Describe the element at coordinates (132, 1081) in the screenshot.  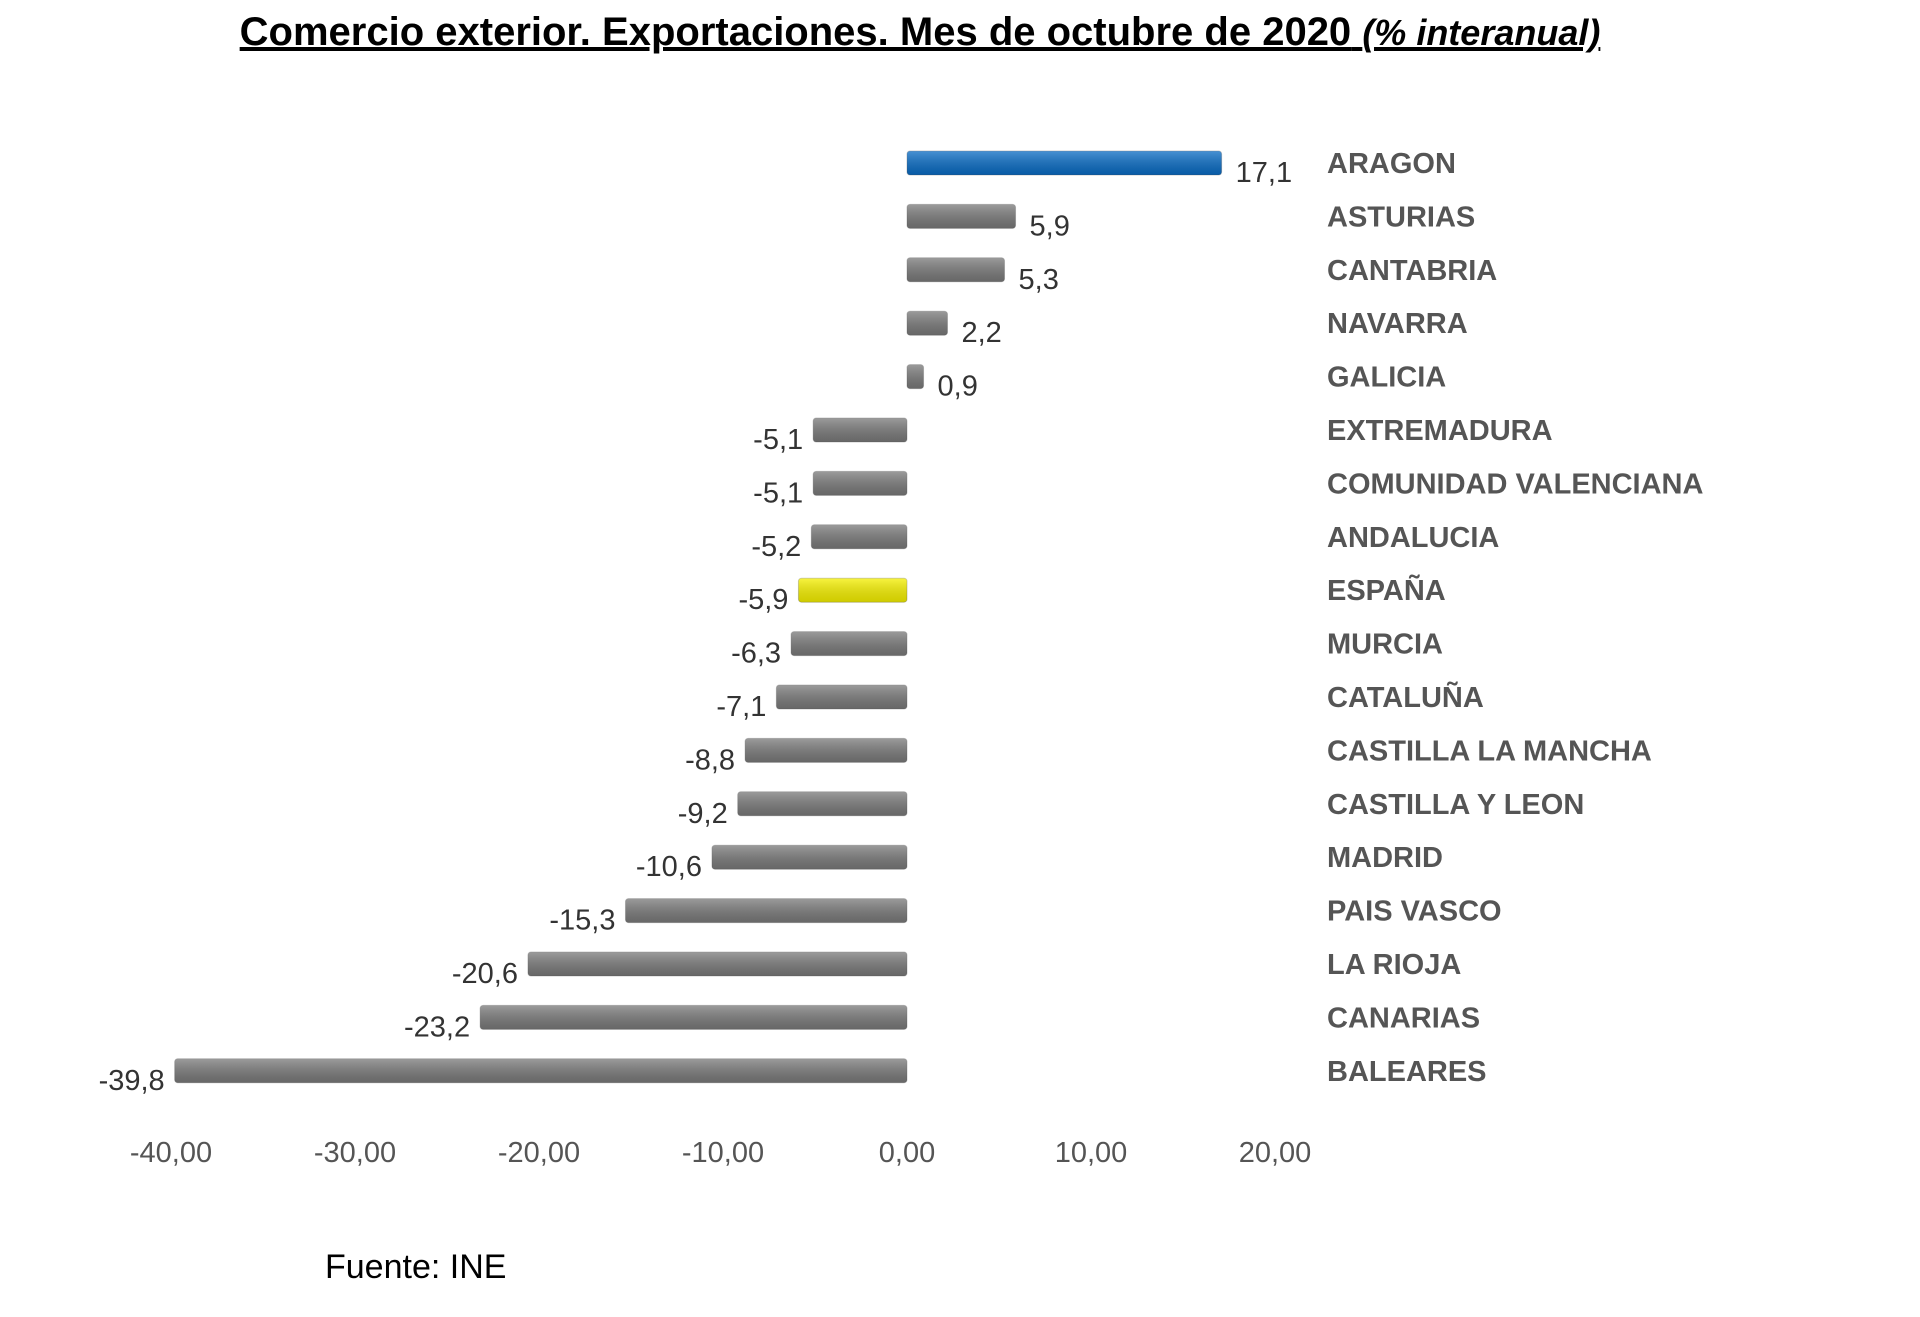
I see `value-label: -39,8` at that location.